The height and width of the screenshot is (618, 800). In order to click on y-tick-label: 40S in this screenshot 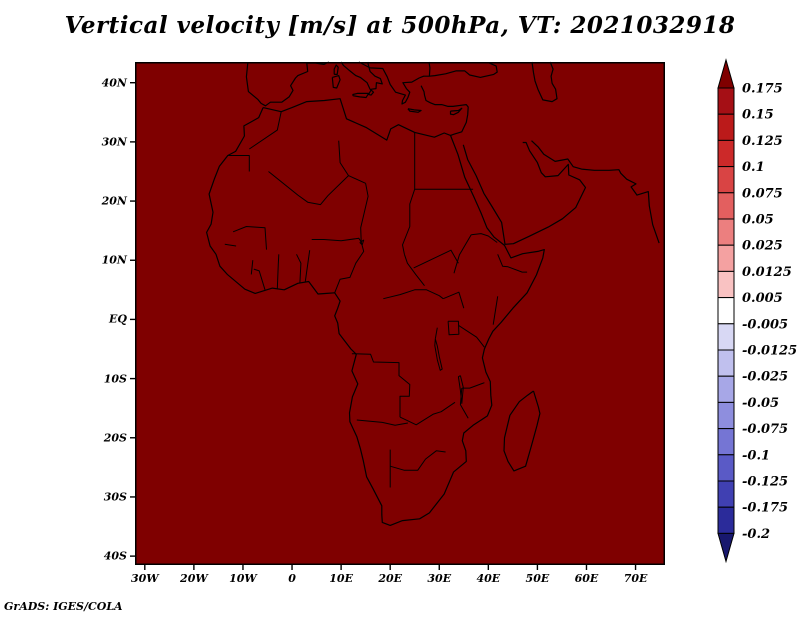, I will do `click(115, 556)`.